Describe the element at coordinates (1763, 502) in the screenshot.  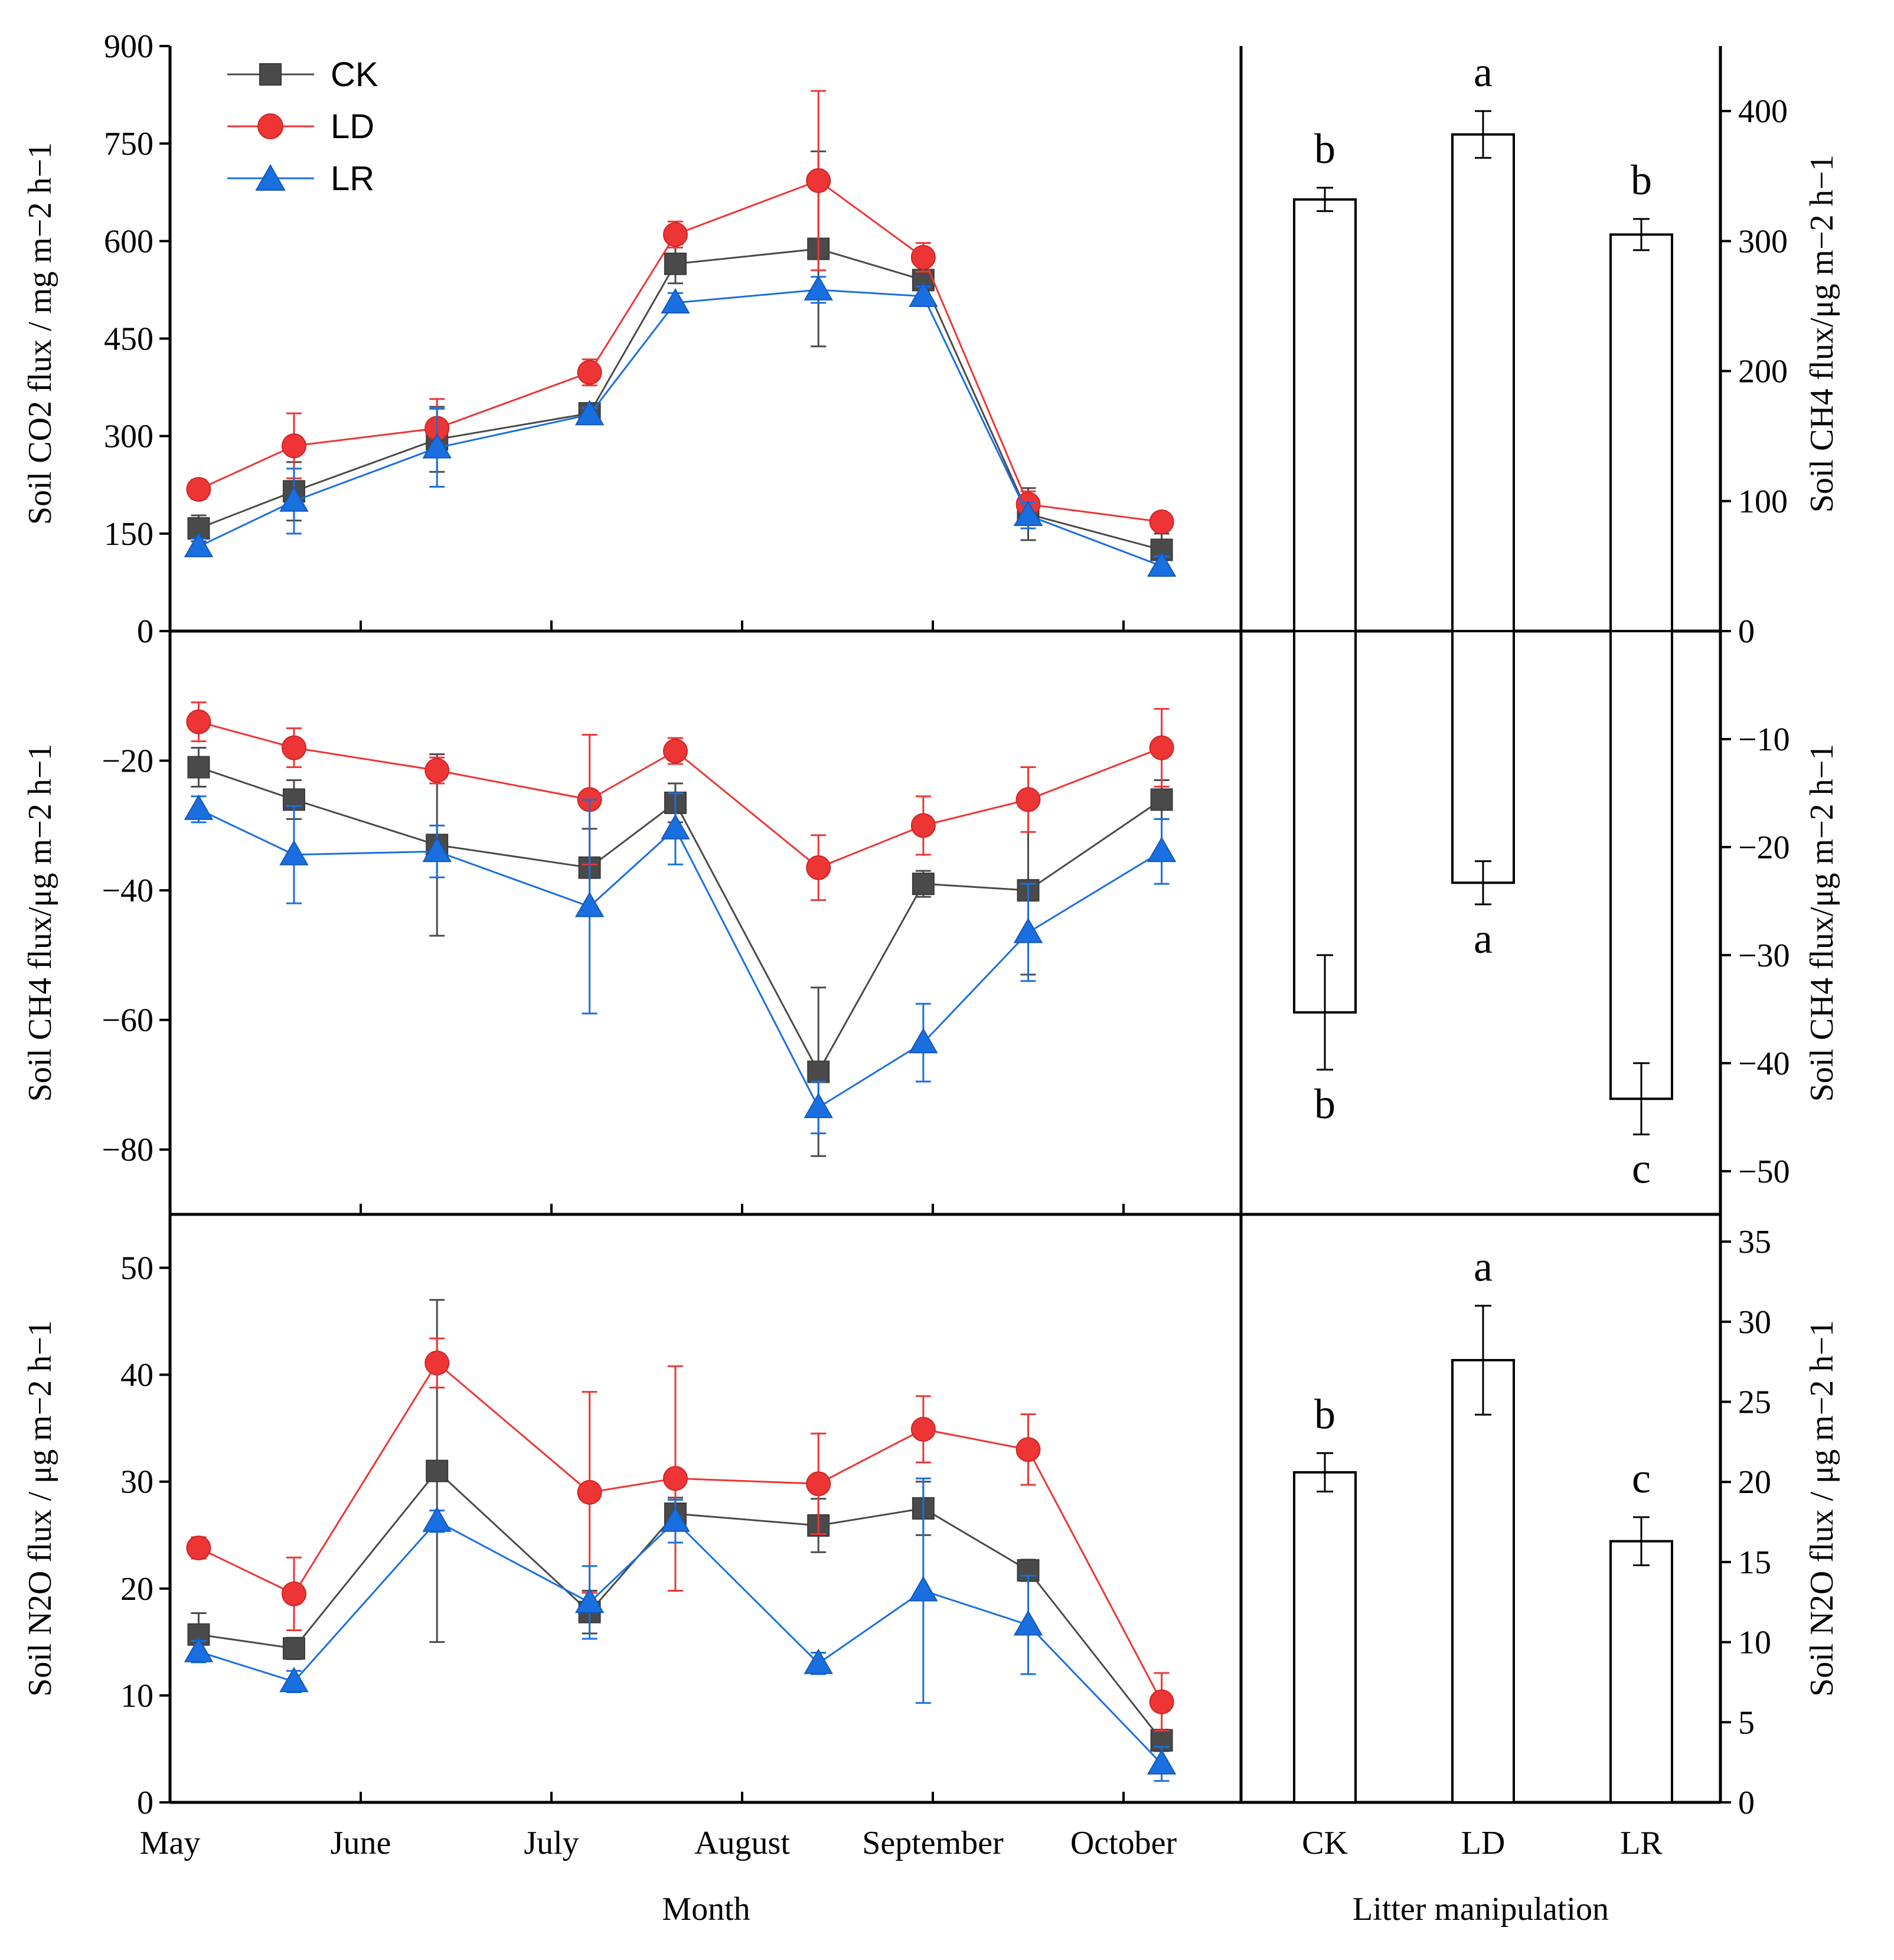
I see `right-y-tick-label: 100` at that location.